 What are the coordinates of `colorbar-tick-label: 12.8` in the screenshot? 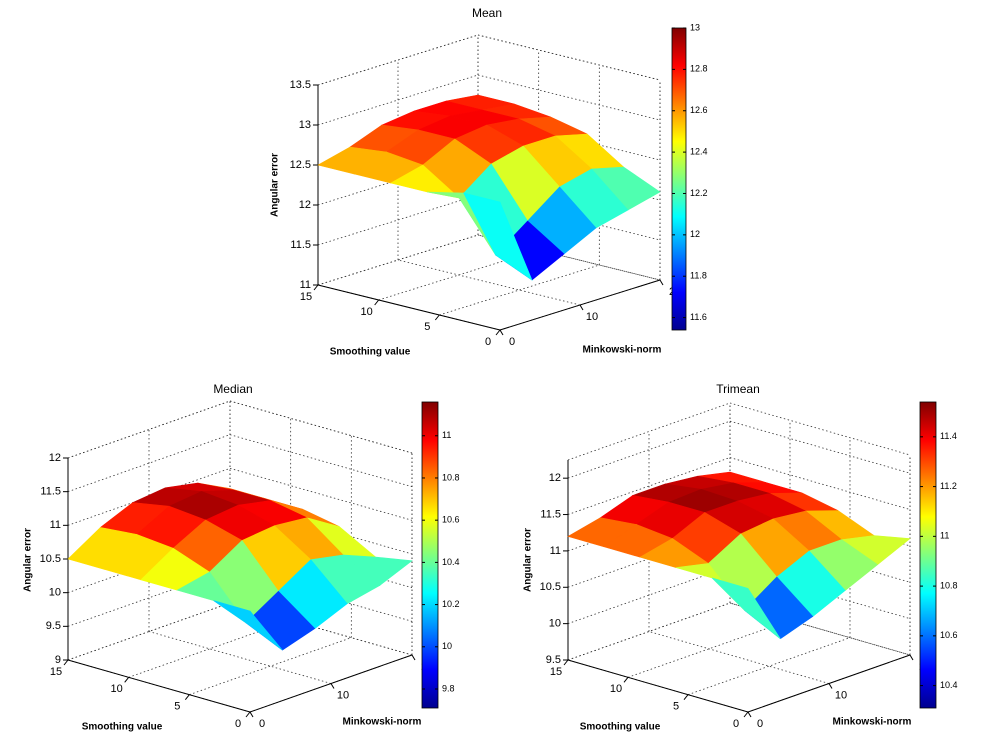 It's located at (699, 69).